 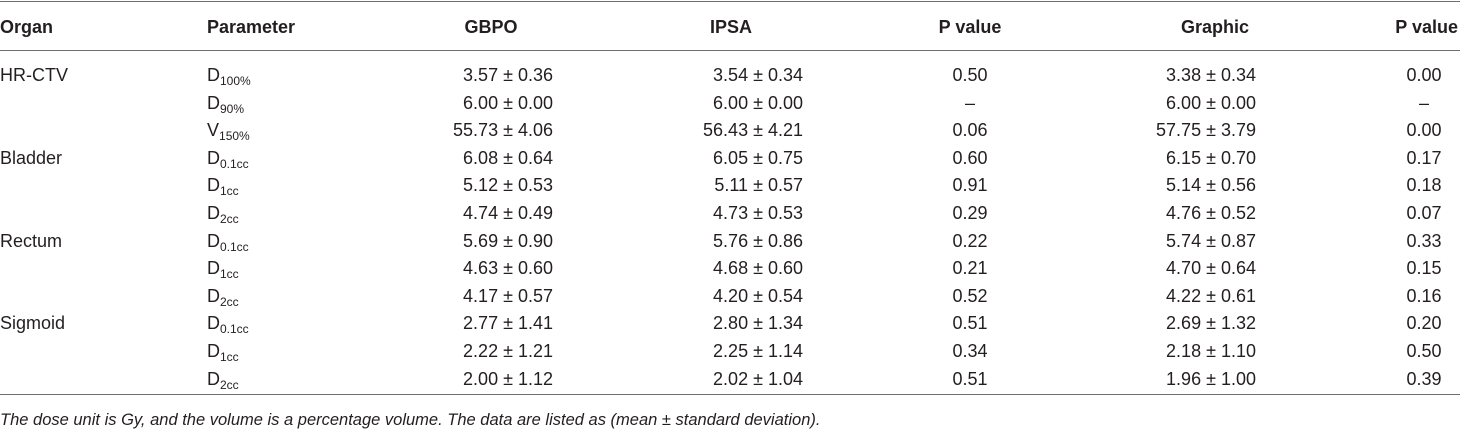 What do you see at coordinates (1215, 27) in the screenshot?
I see `column-header: Graphic` at bounding box center [1215, 27].